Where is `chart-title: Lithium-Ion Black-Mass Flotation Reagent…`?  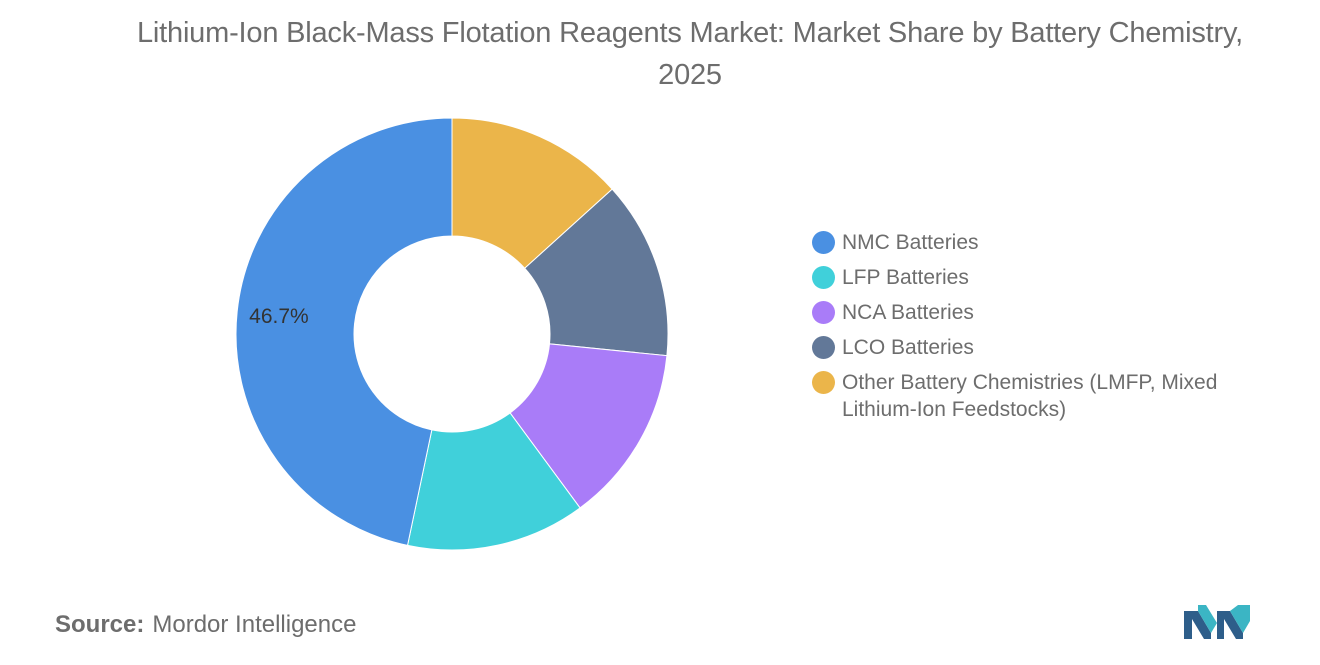 chart-title: Lithium-Ion Black-Mass Flotation Reagent… is located at coordinates (689, 54).